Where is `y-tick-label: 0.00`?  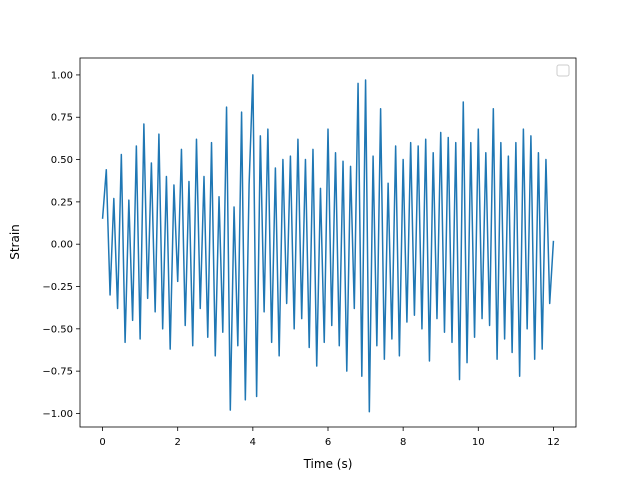
y-tick-label: 0.00 is located at coordinates (62, 245).